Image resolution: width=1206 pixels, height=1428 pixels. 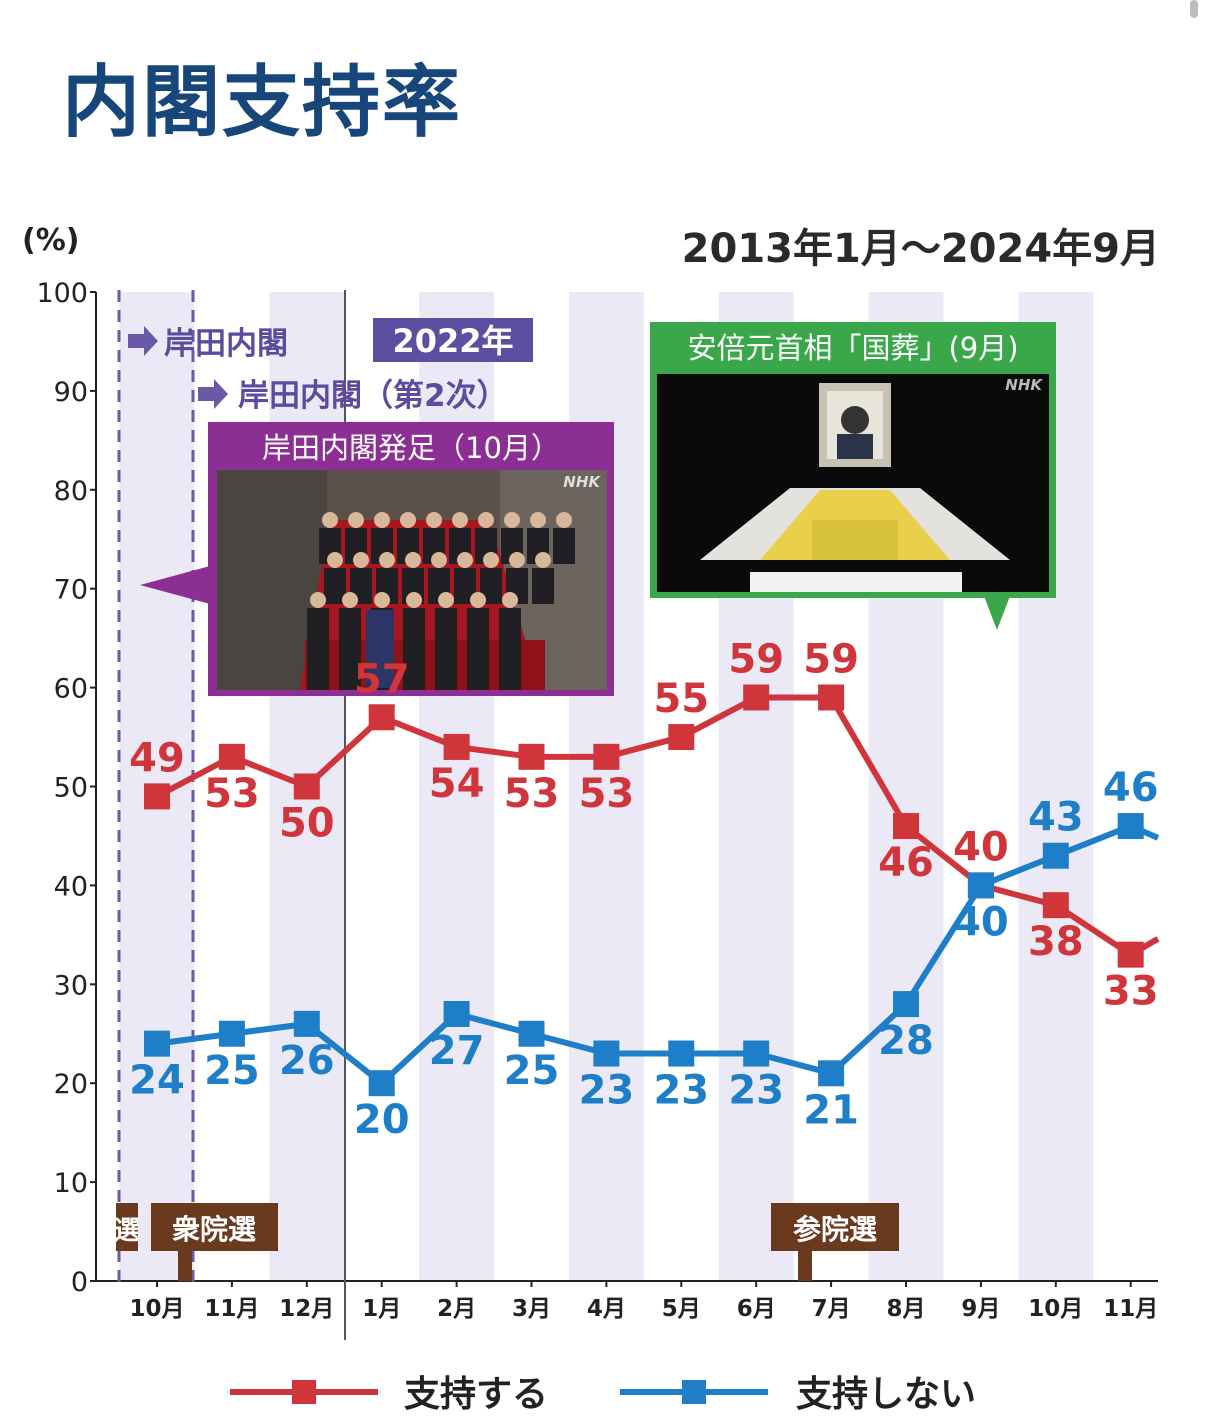 I want to click on photo2-title: 安倍元首相「国葬」(9月), so click(x=852, y=348).